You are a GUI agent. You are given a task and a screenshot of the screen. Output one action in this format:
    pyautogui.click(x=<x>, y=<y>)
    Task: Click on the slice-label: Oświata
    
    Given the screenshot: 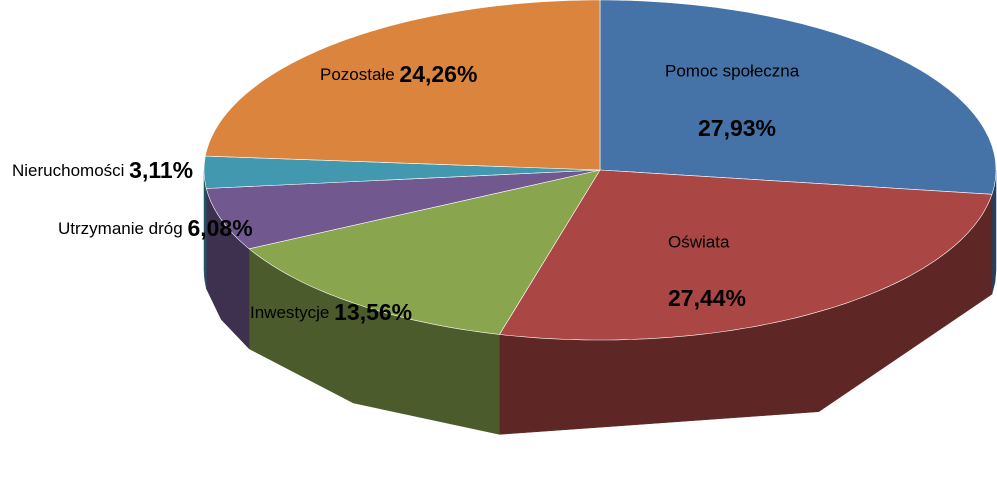 What is the action you would take?
    pyautogui.click(x=699, y=241)
    